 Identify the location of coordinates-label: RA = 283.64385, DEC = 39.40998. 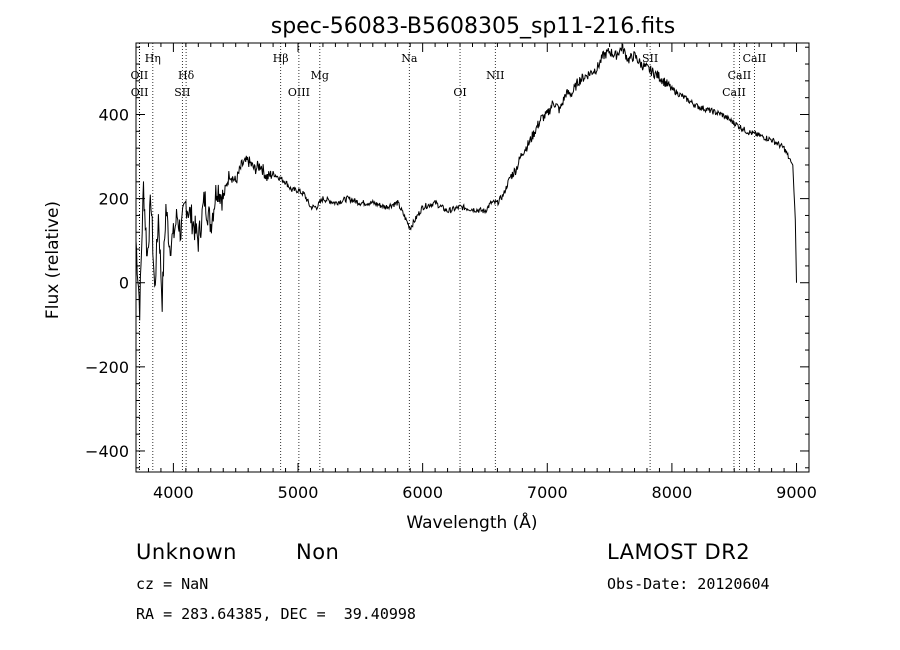
(276, 614).